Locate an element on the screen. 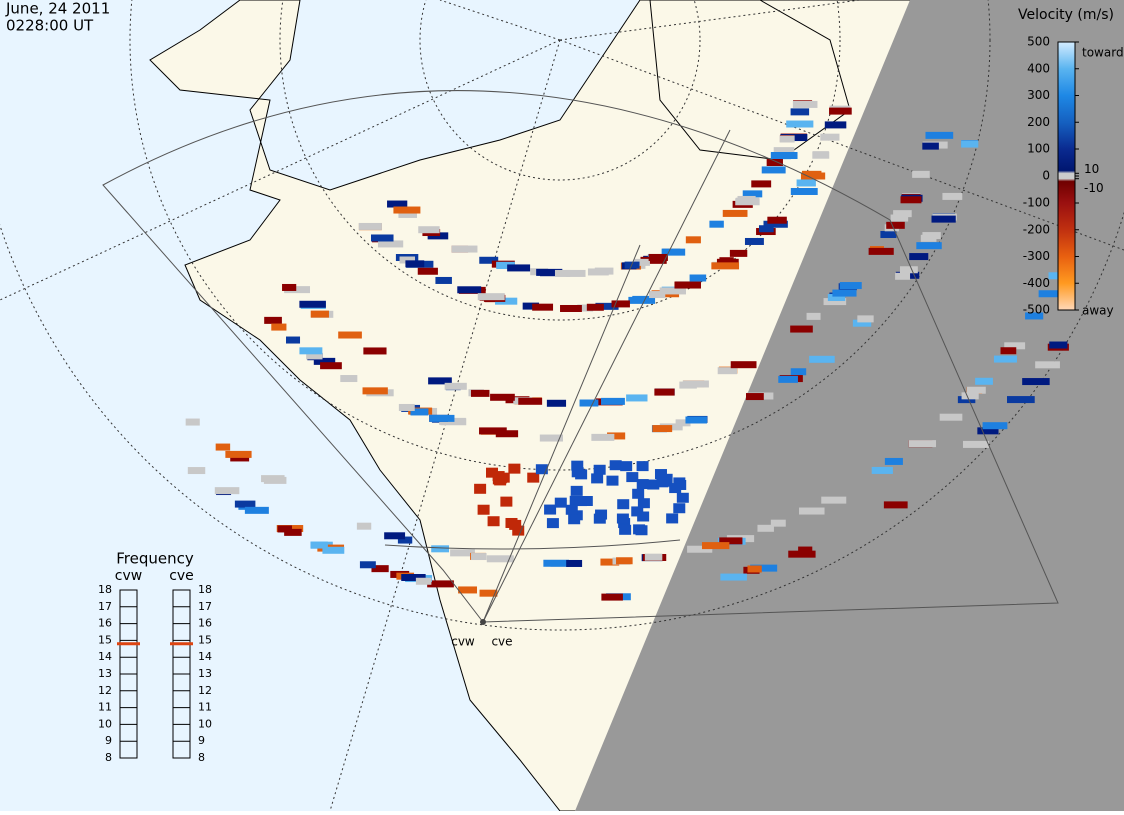  radar-name: cvw is located at coordinates (128, 576).